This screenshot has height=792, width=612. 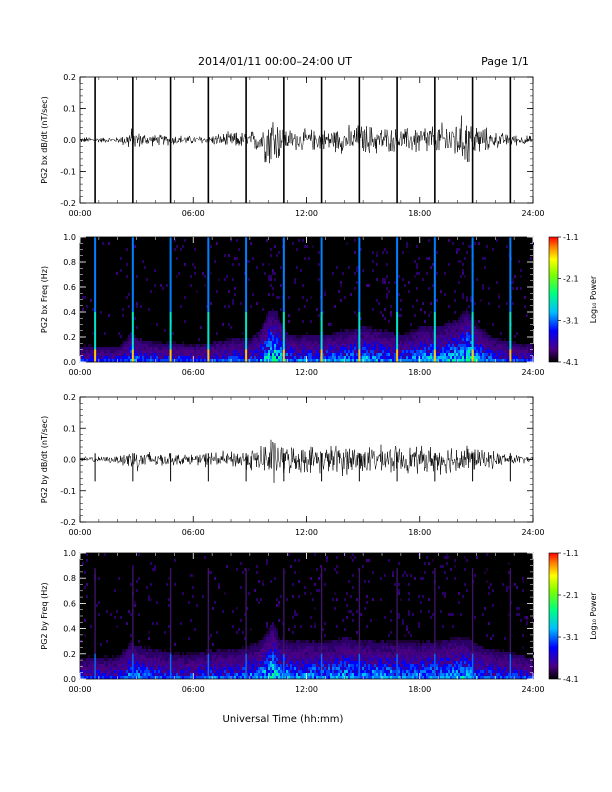 I want to click on y-axis-label: PG2 bx Freq (Hz), so click(x=44, y=299).